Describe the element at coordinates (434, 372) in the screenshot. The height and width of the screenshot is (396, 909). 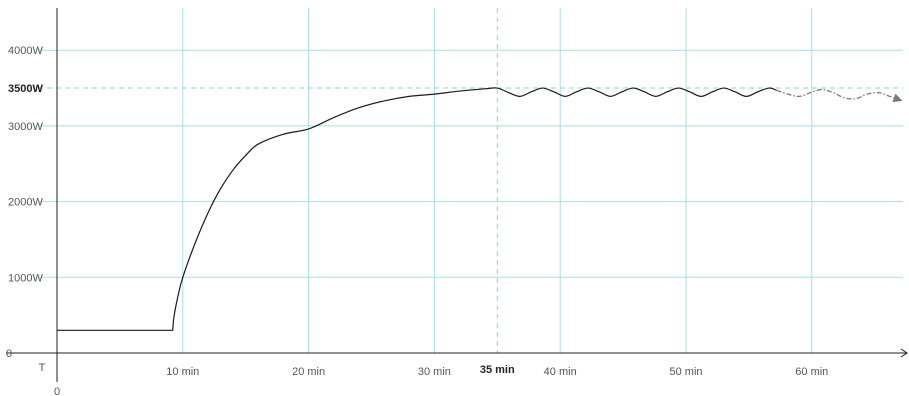
I see `x-tick-label: 30 min` at that location.